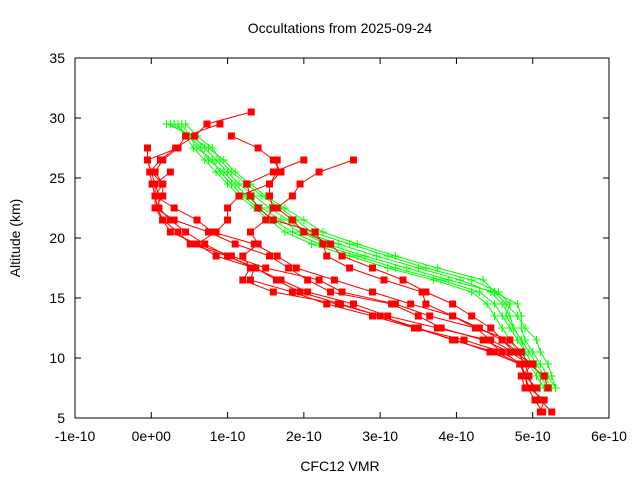  Describe the element at coordinates (609, 436) in the screenshot. I see `x-tick-label: 6e-10` at that location.